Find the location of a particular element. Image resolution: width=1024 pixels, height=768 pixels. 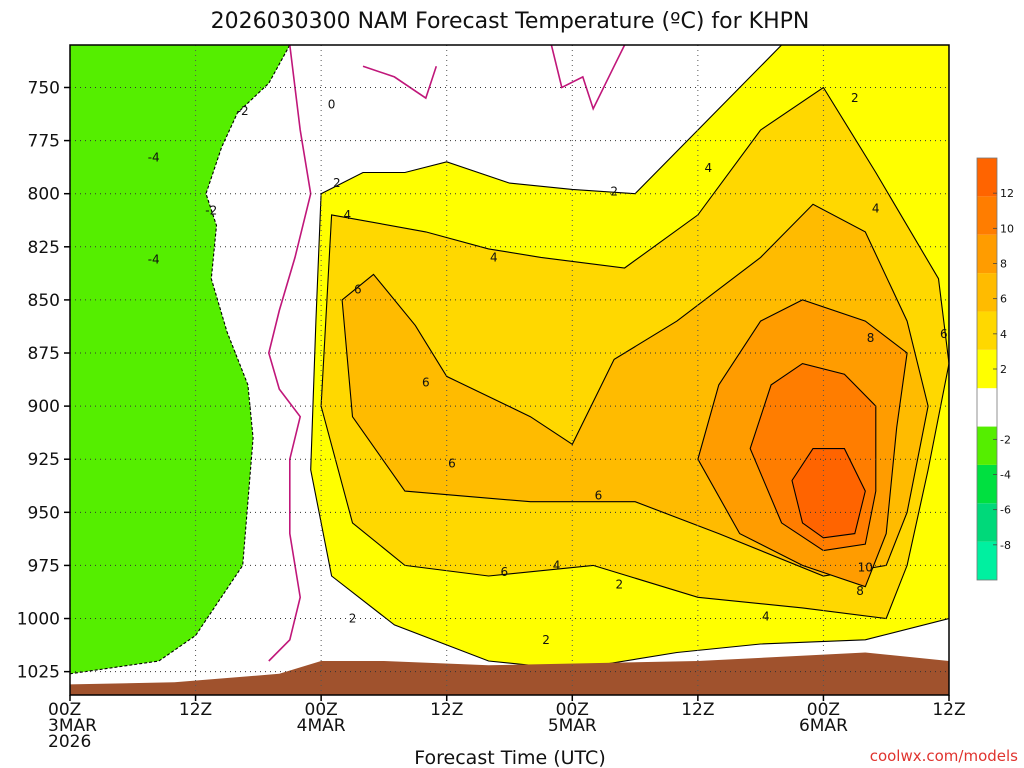

y-tick-label-825: 825 is located at coordinates (44, 248).